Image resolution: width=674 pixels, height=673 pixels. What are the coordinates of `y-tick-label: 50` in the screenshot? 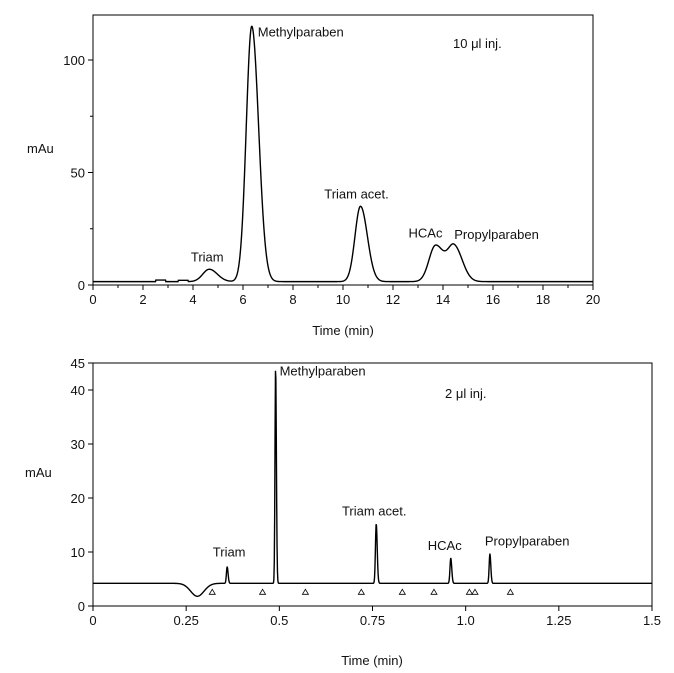 It's located at (78, 173).